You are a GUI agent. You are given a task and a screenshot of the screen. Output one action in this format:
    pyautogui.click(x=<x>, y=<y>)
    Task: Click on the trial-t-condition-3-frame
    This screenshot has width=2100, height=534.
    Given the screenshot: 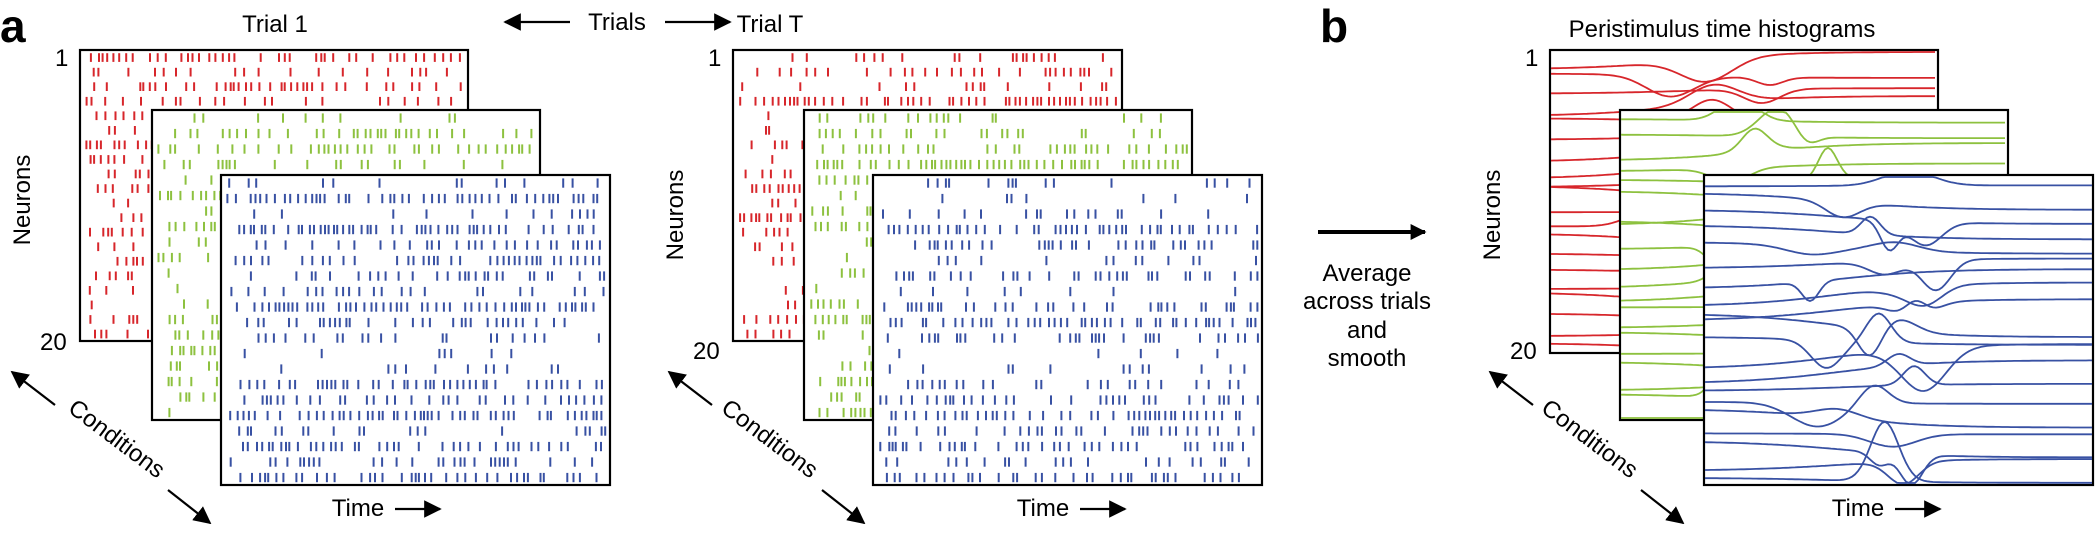 What is the action you would take?
    pyautogui.click(x=1067, y=330)
    